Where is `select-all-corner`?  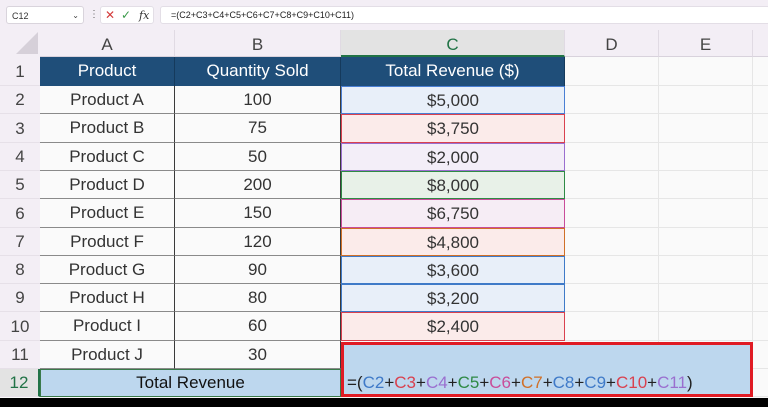
select-all-corner is located at coordinates (20, 43).